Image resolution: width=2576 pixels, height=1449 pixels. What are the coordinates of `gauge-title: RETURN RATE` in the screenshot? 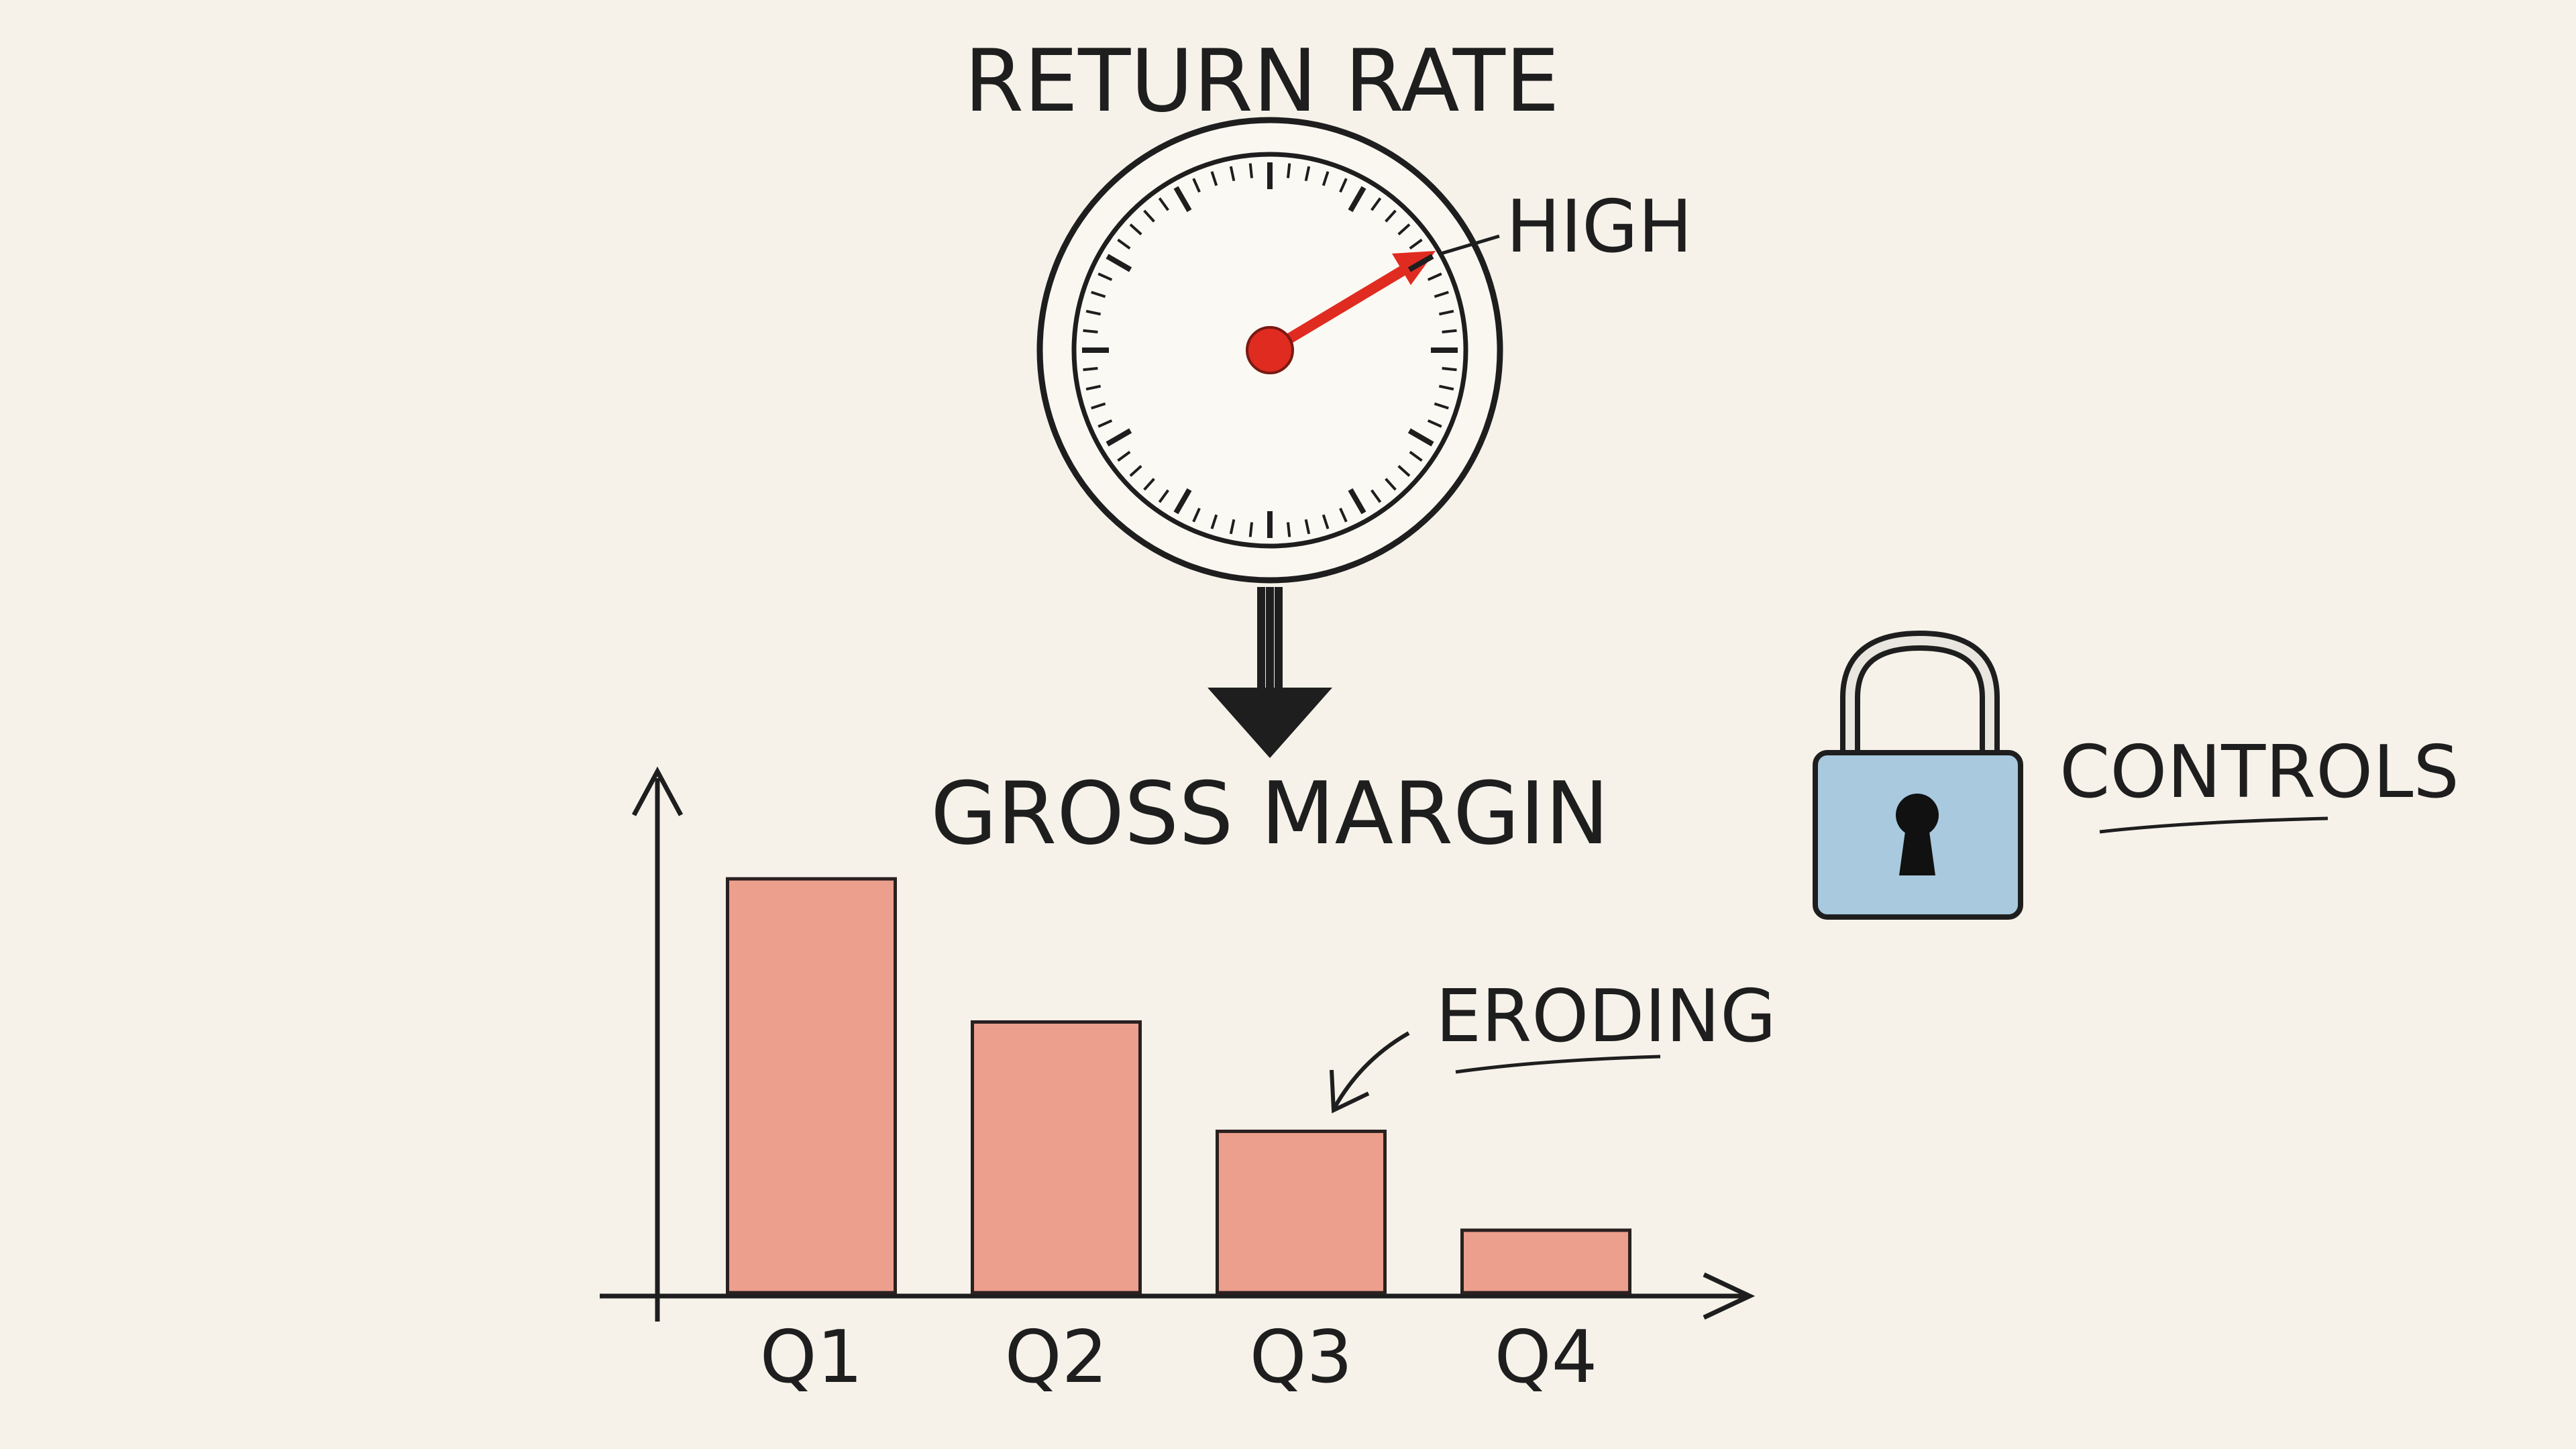 It's located at (1262, 81).